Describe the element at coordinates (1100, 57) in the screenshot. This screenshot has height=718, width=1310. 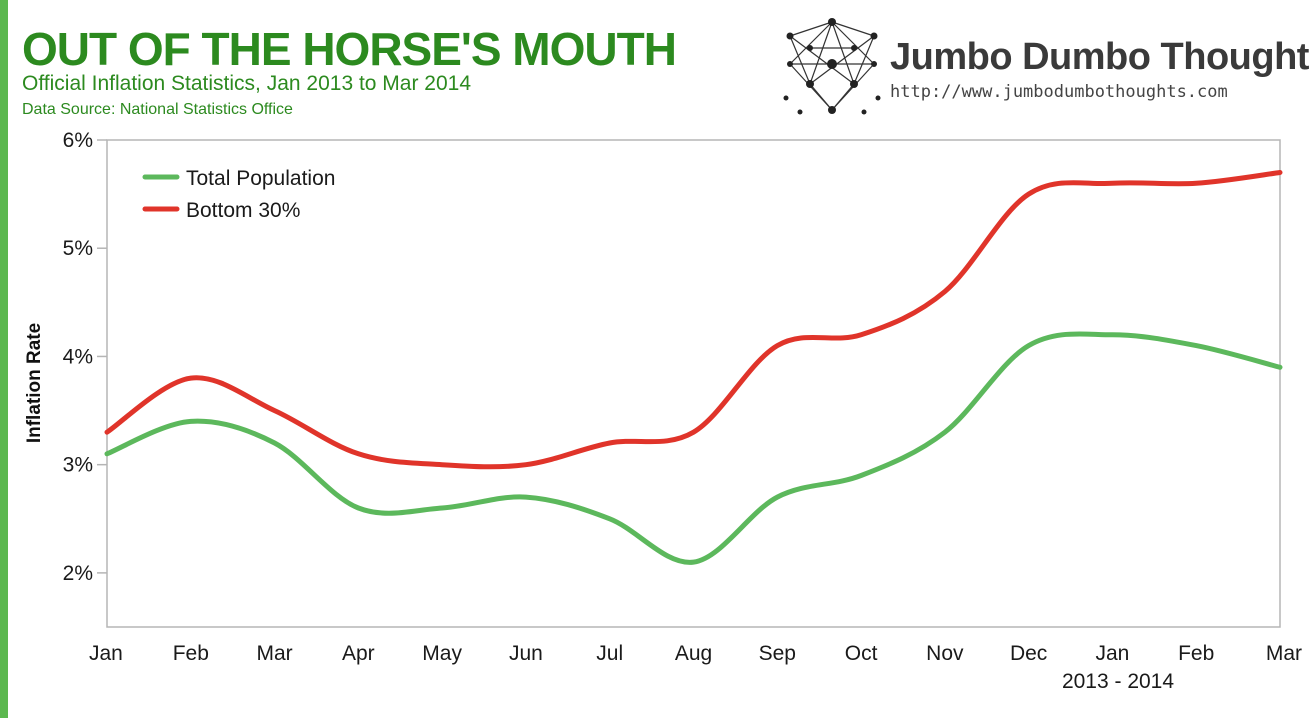
I see `brand-name: Jumbo Dumbo Thoughts` at that location.